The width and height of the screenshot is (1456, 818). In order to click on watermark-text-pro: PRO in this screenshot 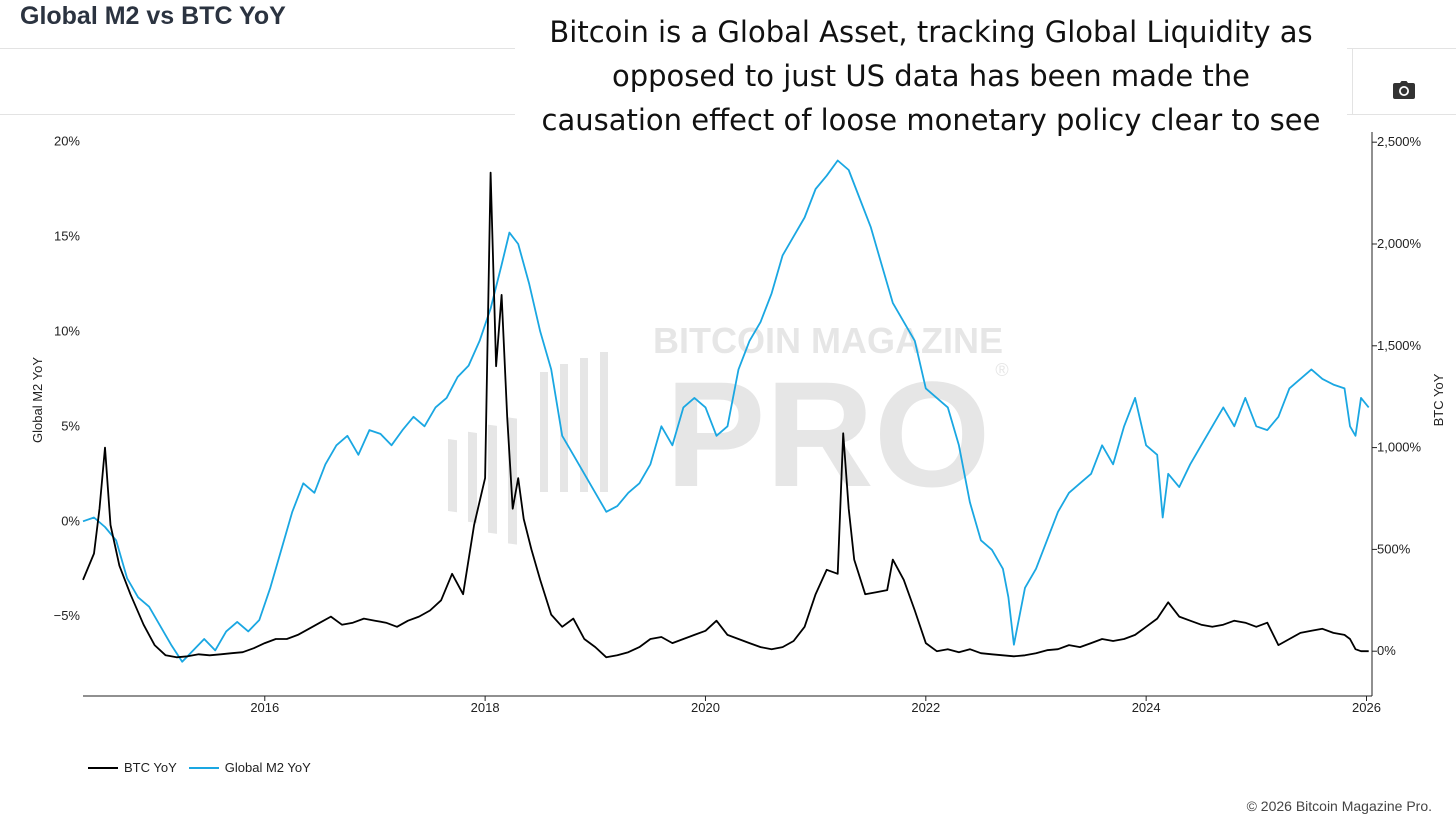, I will do `click(827, 434)`.